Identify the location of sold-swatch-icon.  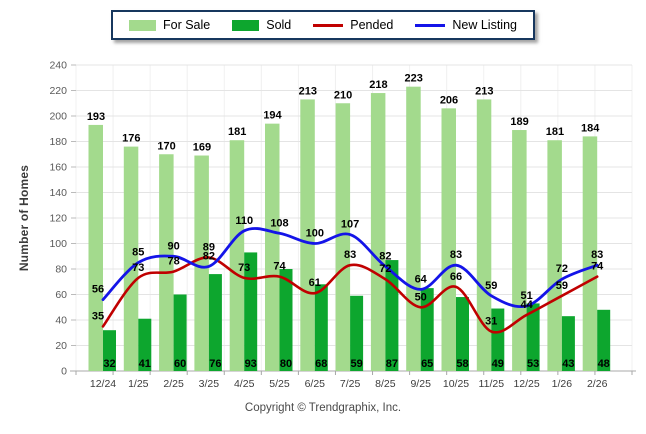
(246, 25).